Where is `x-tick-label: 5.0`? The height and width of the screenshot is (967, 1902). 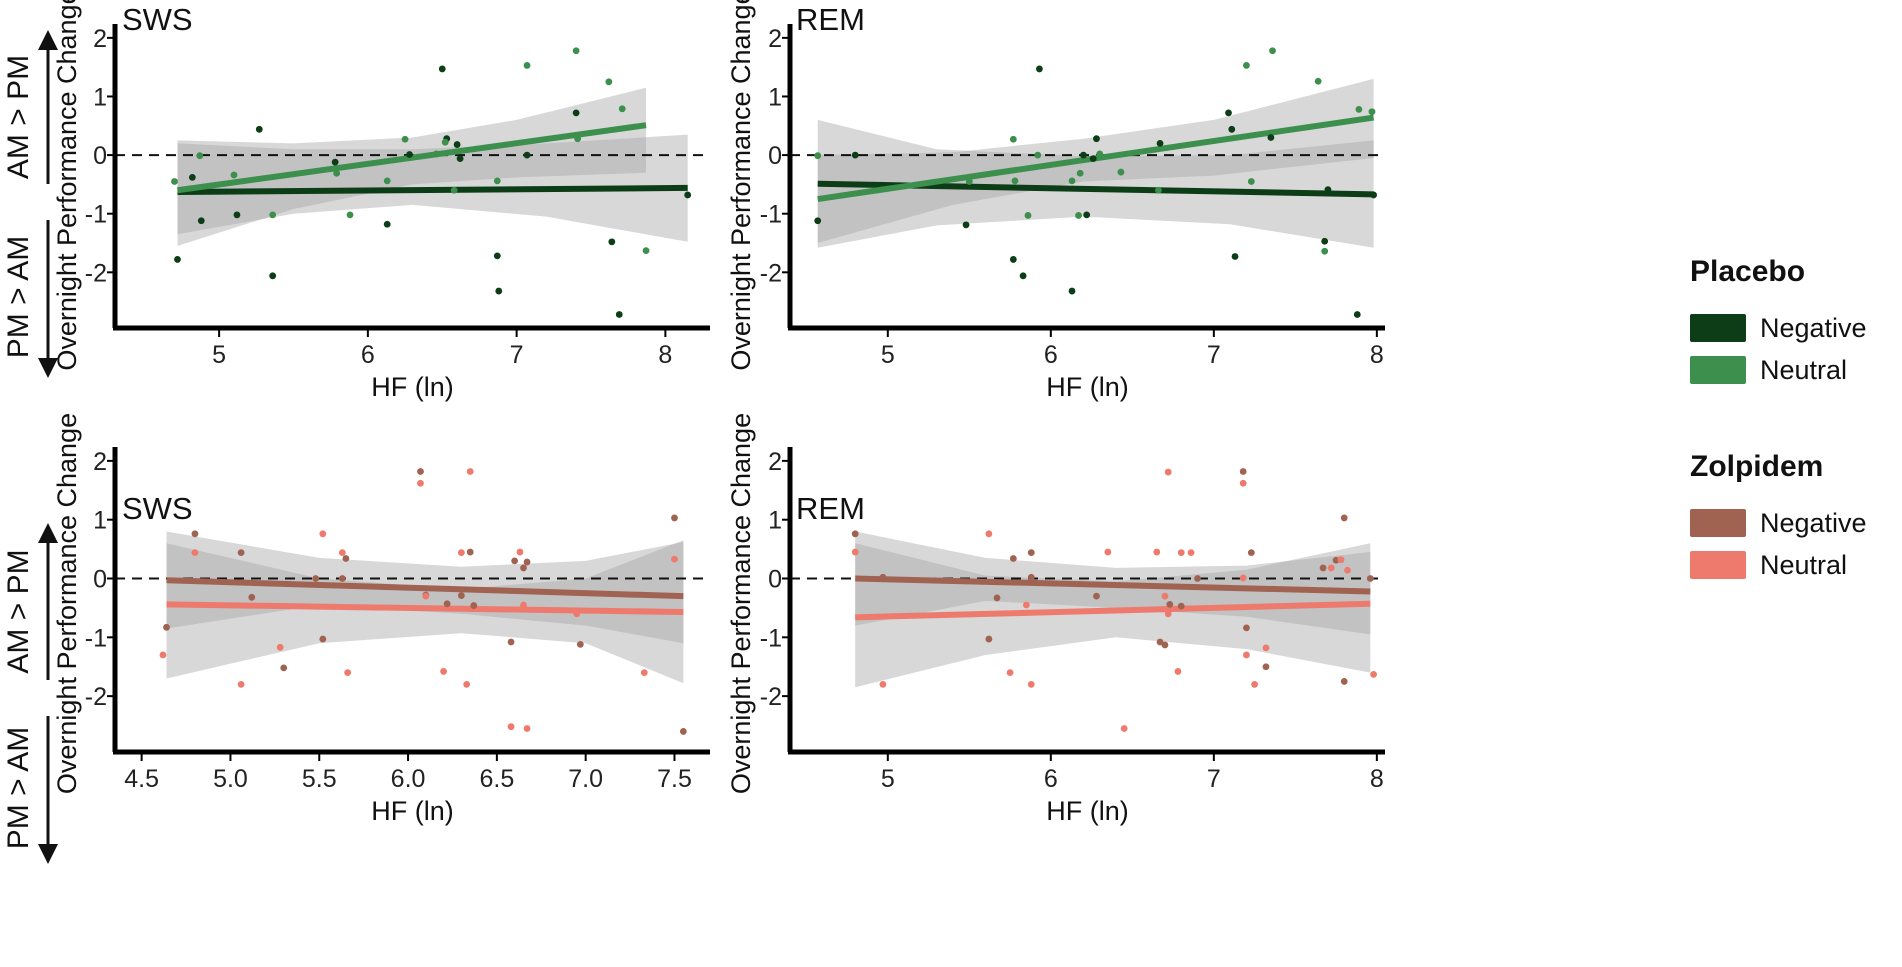
x-tick-label: 5.0 is located at coordinates (230, 779).